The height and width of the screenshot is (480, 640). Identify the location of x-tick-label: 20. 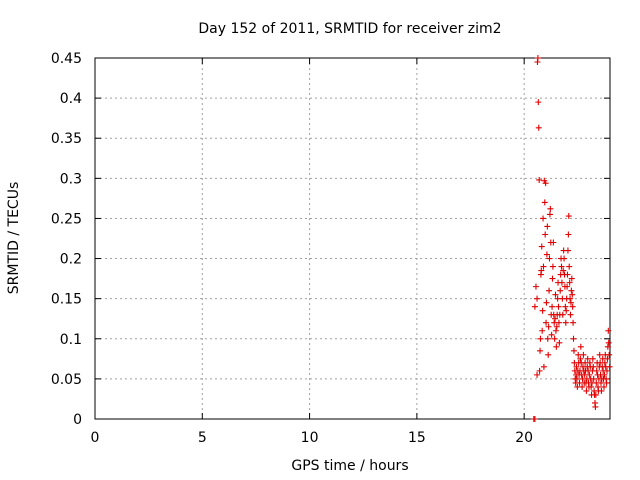
(524, 438).